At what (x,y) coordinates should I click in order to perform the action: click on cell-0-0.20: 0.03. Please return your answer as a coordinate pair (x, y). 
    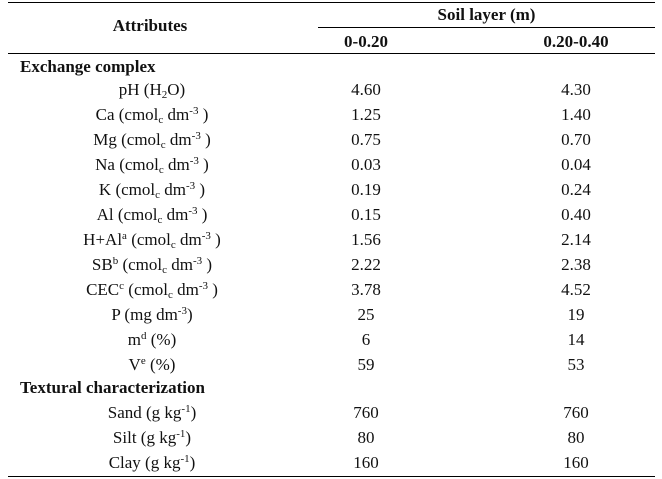
    Looking at the image, I should click on (366, 164).